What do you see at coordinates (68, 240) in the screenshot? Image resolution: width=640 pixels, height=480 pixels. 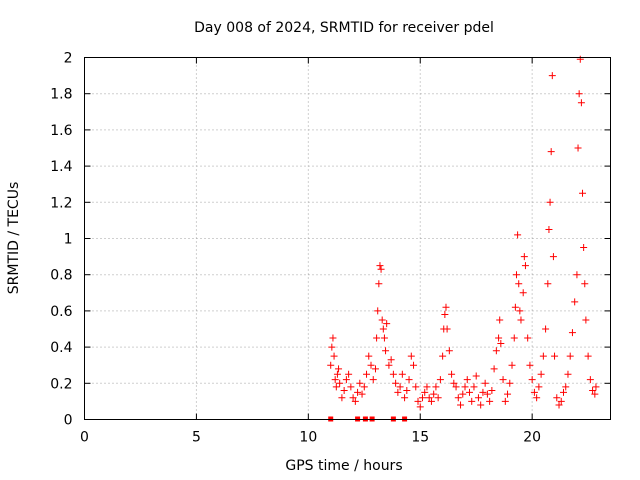 I see `y-tick-label: 1` at bounding box center [68, 240].